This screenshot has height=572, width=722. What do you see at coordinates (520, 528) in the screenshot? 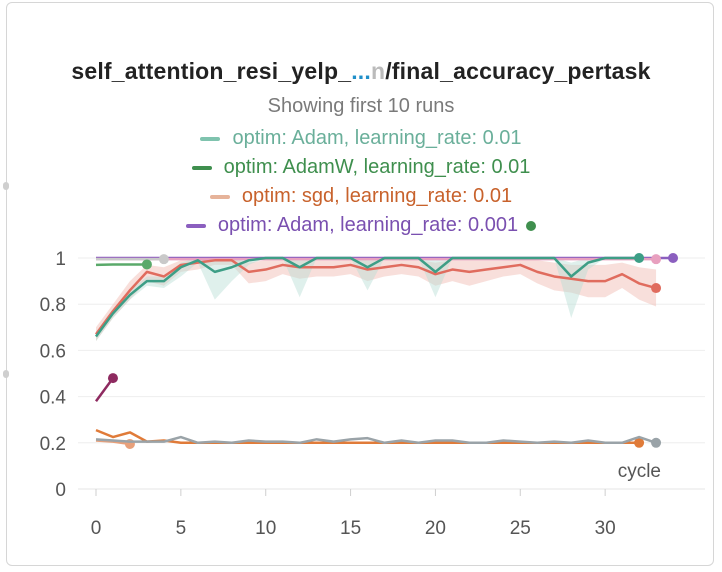
I see `x-tick-label: 25` at bounding box center [520, 528].